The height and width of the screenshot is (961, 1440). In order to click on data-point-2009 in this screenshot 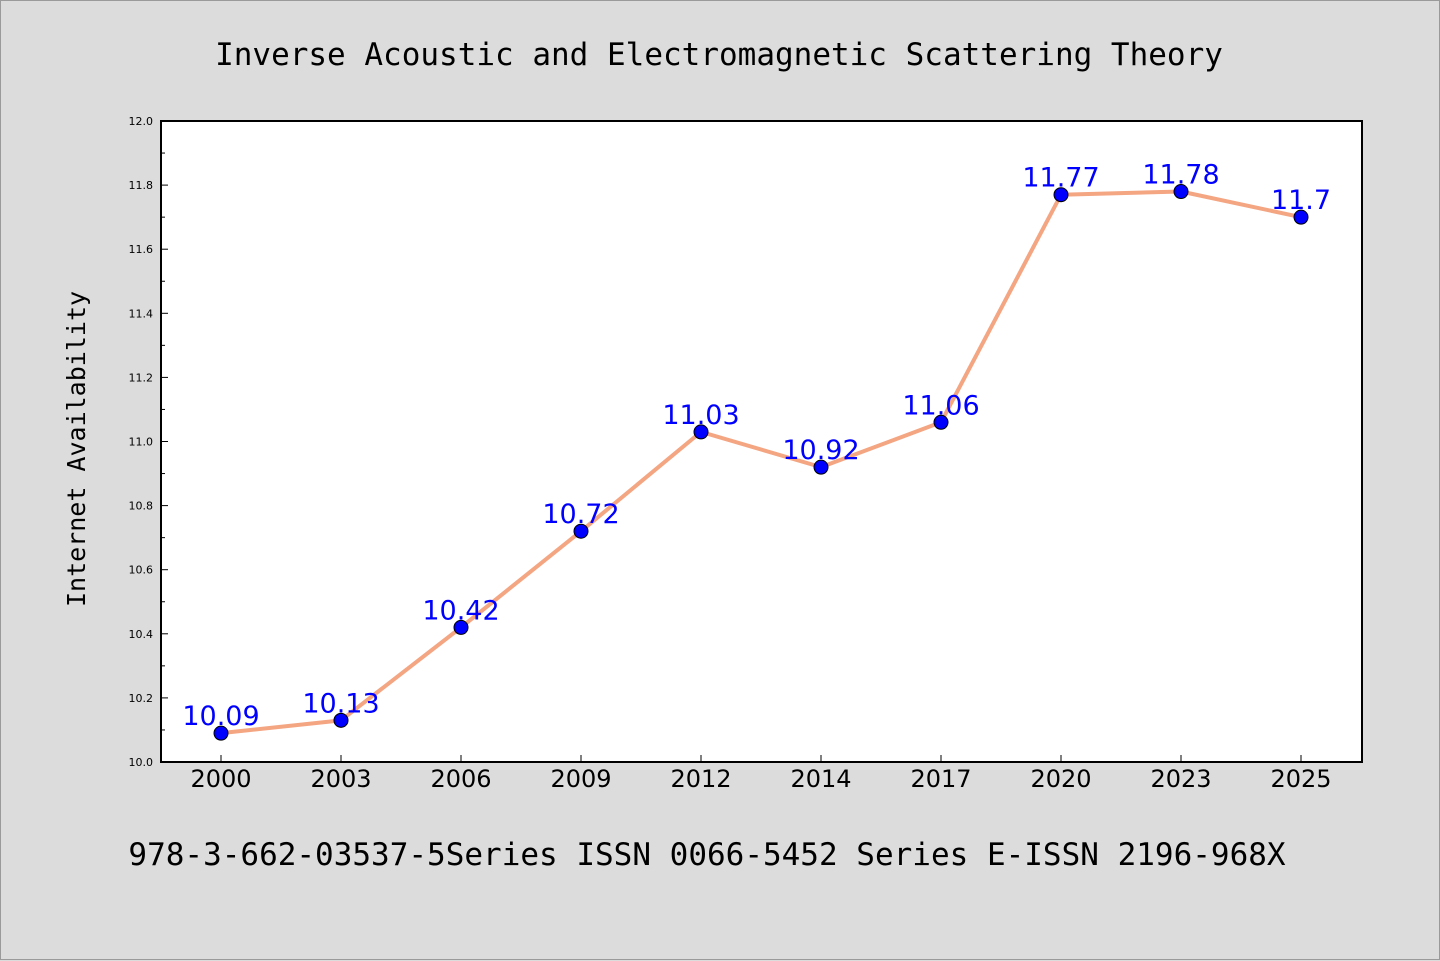, I will do `click(581, 531)`.